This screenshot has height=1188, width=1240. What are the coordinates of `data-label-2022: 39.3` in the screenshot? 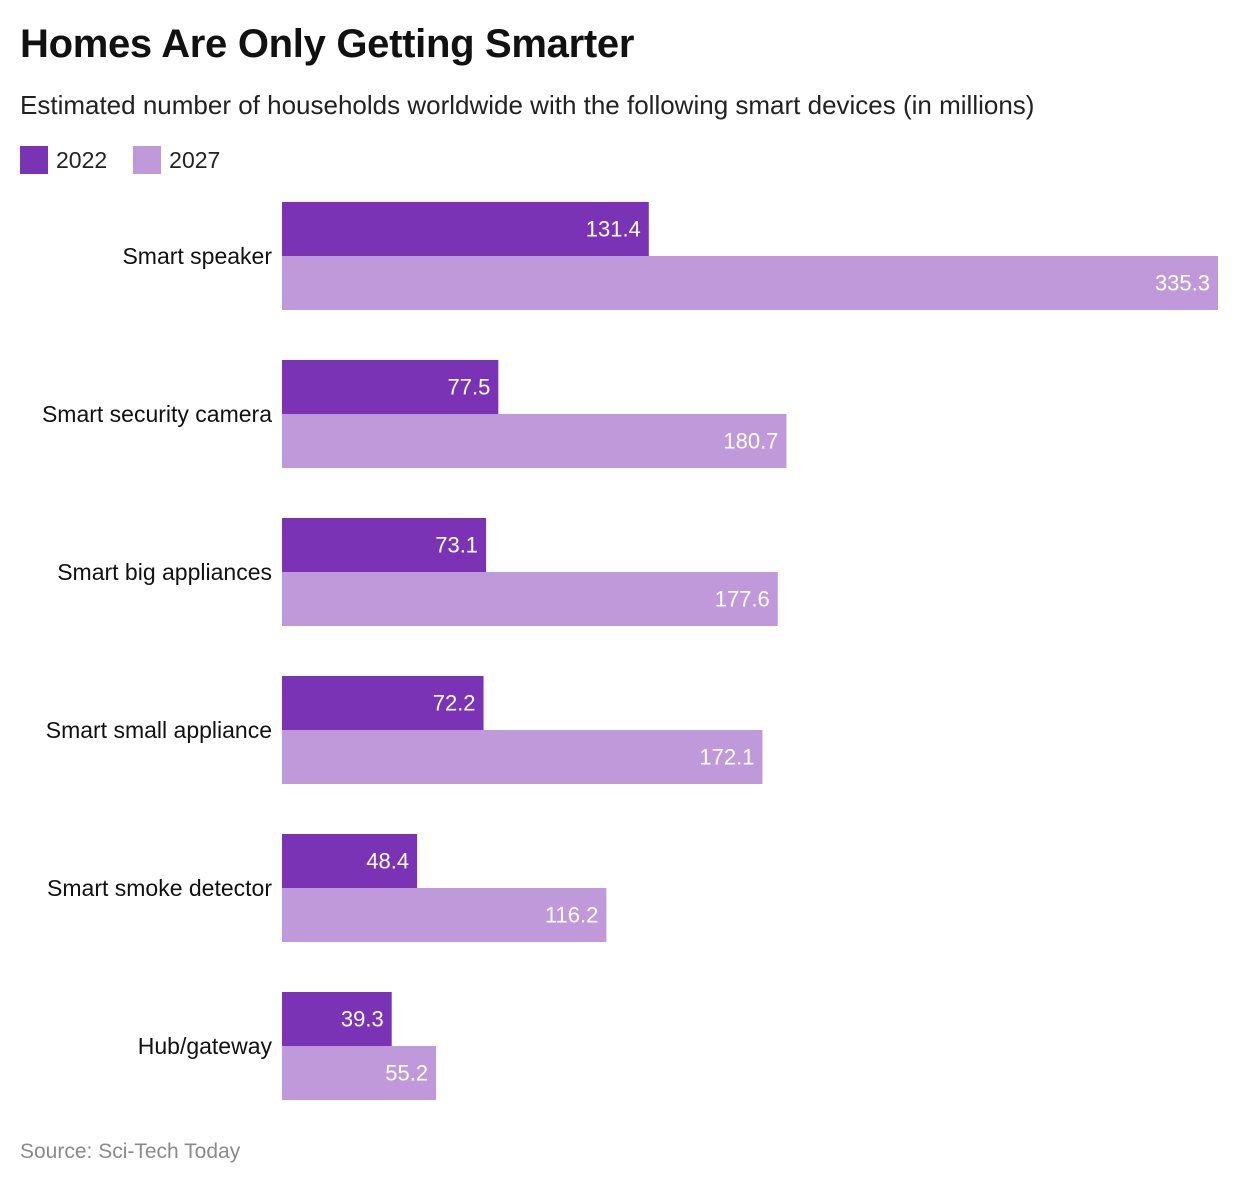 It's located at (362, 1019).